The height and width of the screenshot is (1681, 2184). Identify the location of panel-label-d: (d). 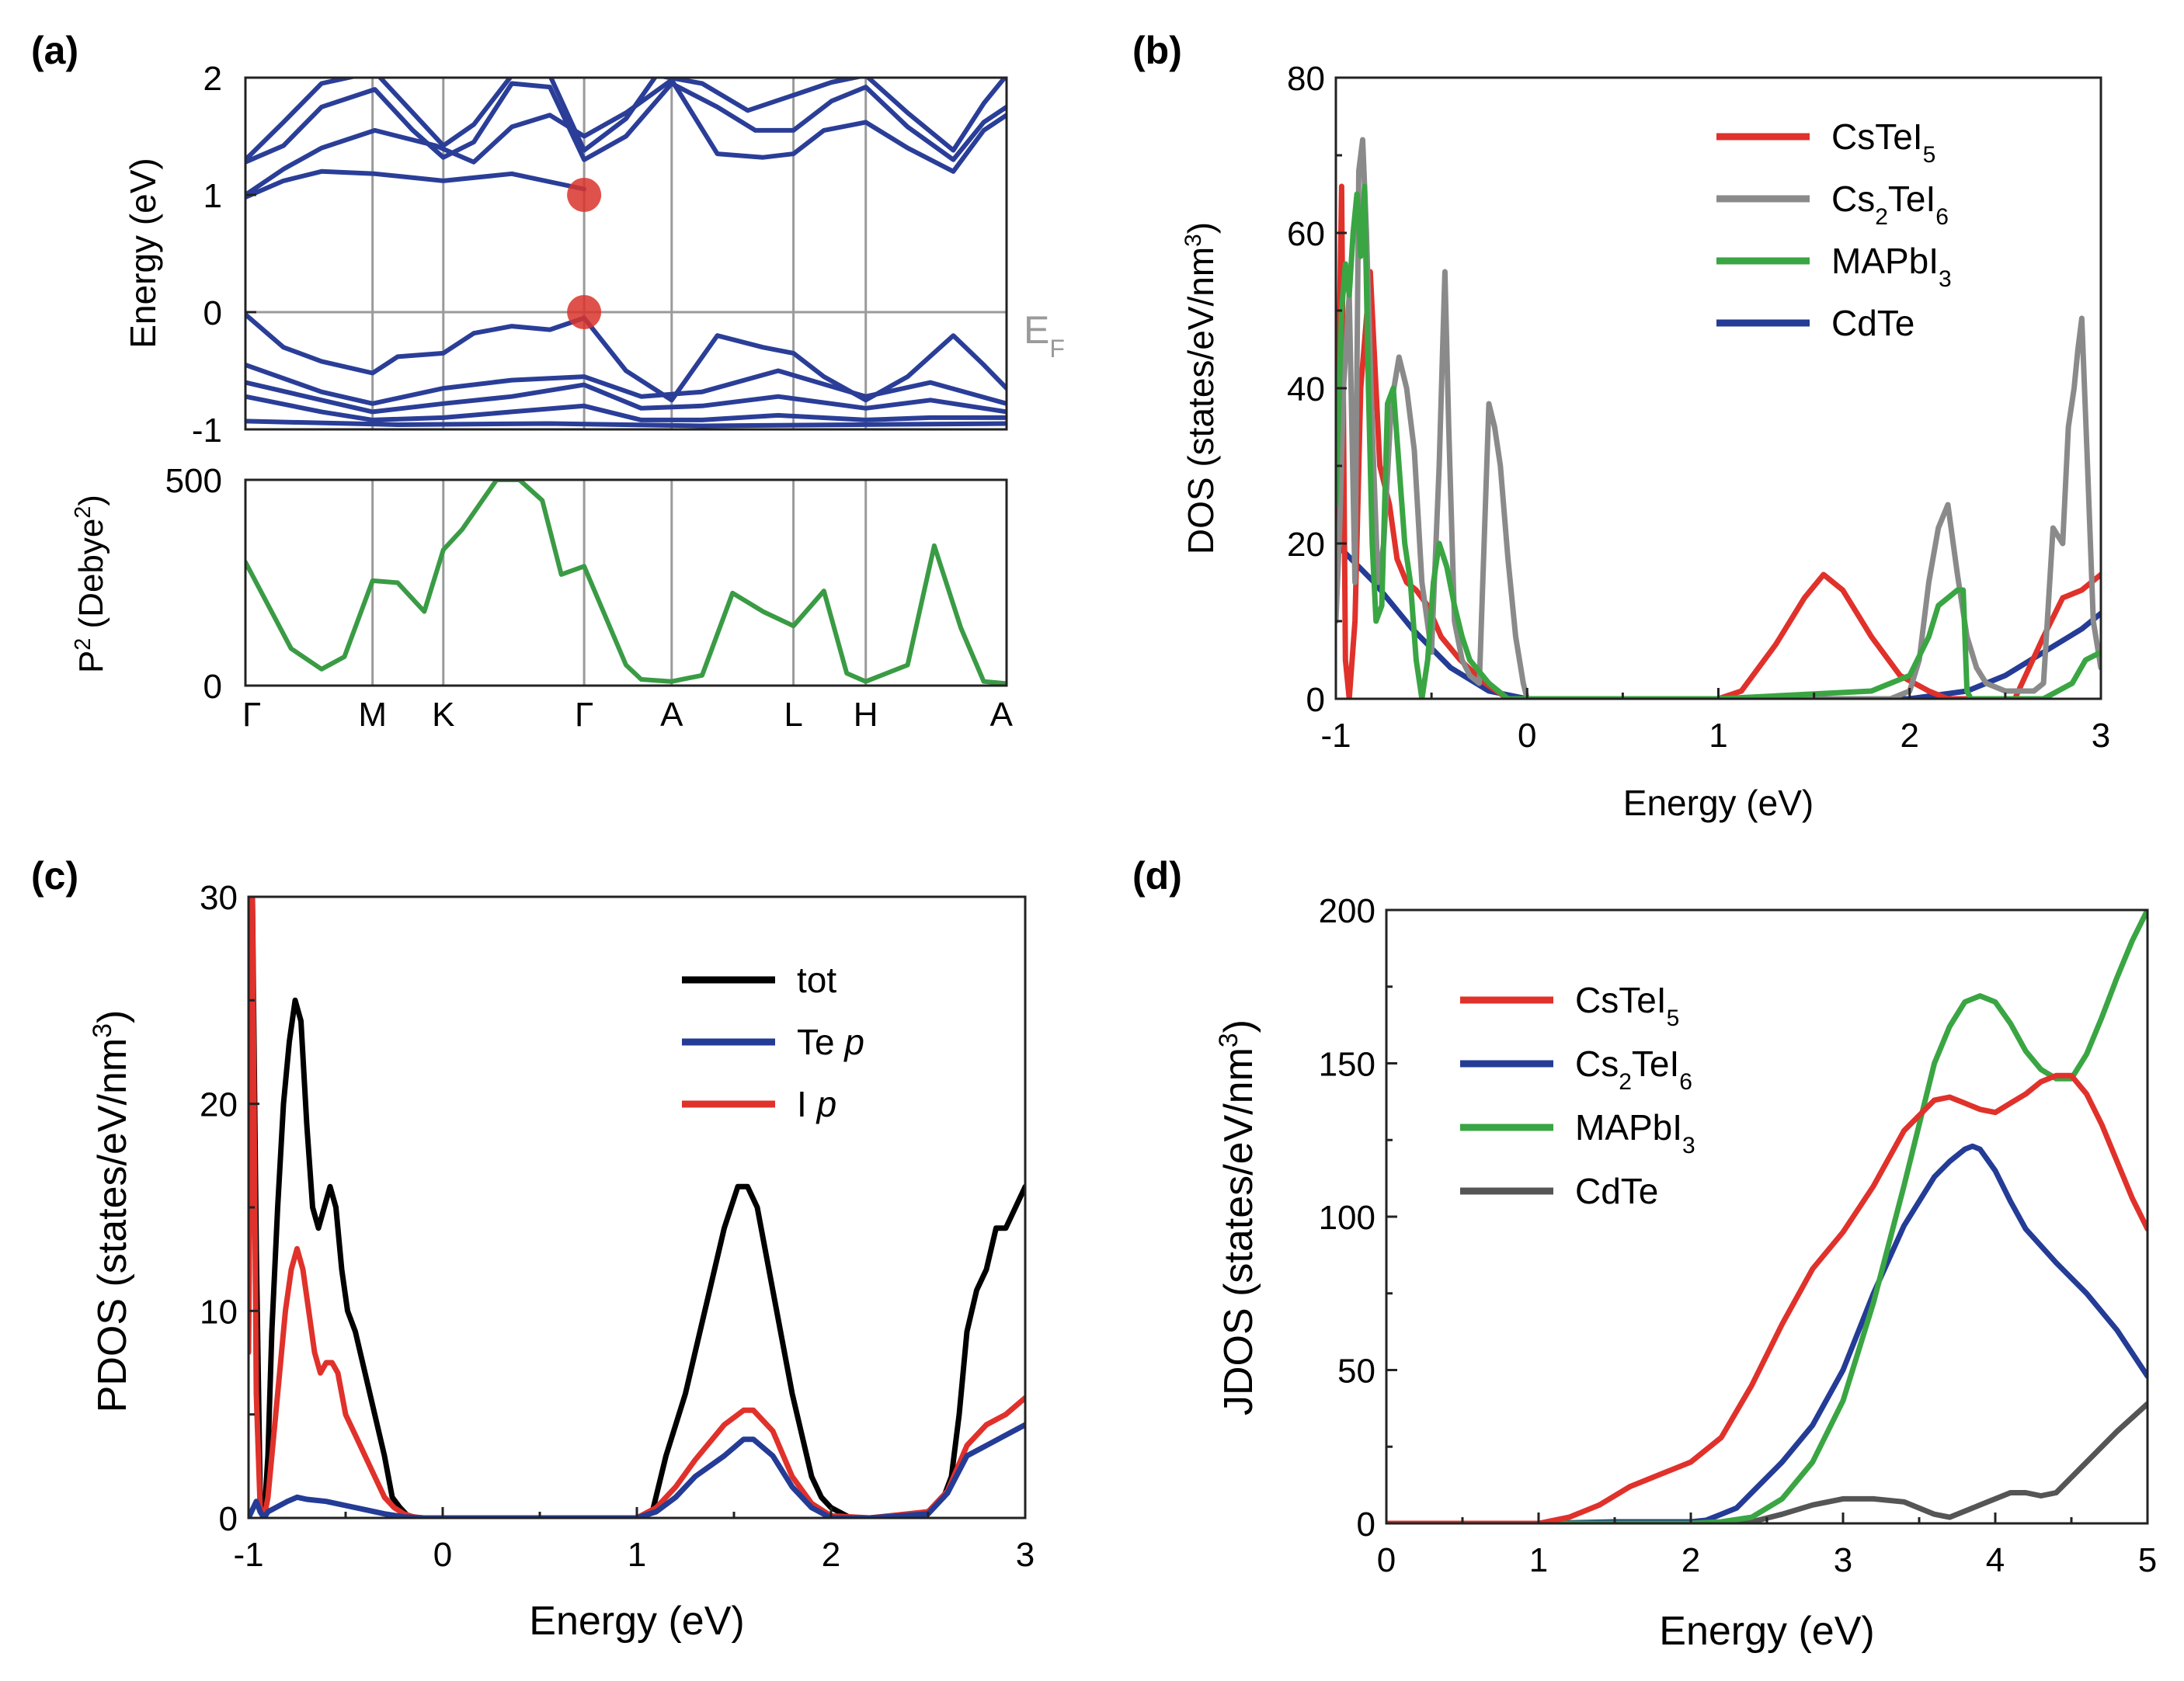
(1157, 876).